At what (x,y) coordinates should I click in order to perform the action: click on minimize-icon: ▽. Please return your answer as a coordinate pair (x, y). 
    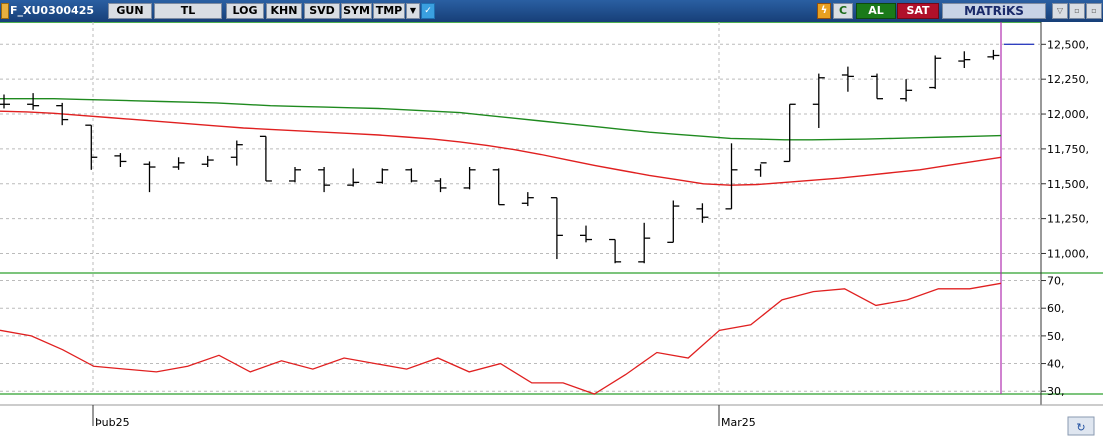
    Looking at the image, I should click on (1060, 11).